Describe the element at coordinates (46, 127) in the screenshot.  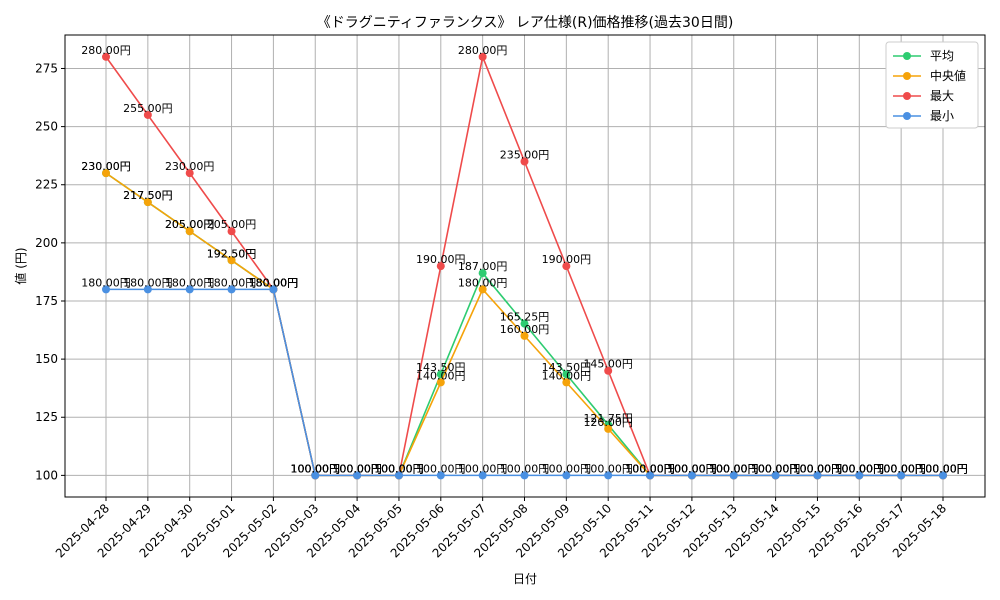
I see `y-tick-label: 250` at that location.